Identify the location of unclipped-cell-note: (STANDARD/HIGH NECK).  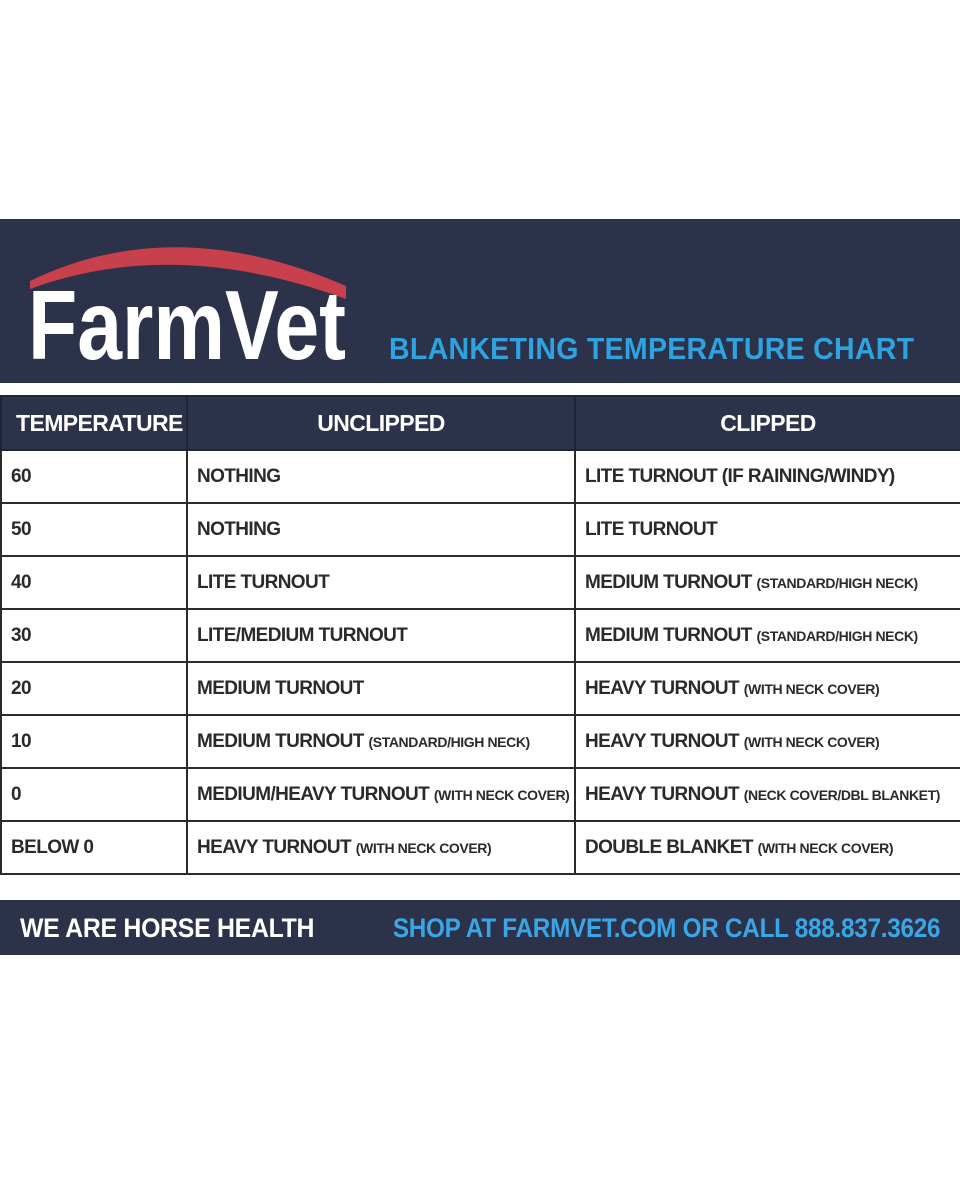
(449, 741).